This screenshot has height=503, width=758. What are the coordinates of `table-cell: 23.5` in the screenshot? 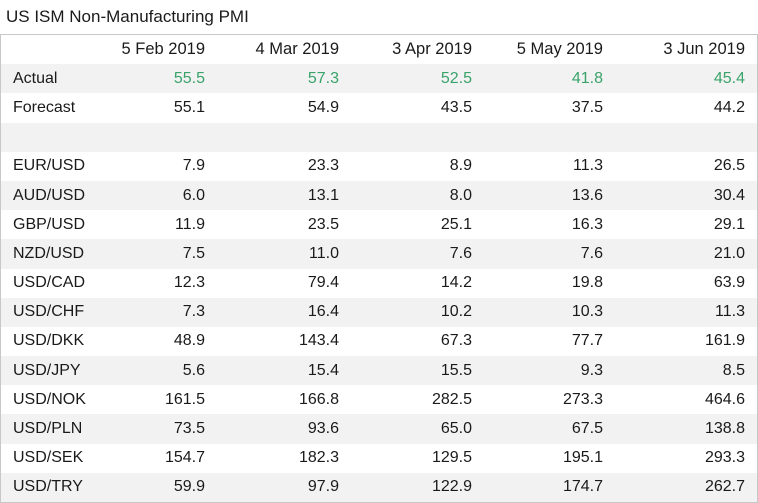 It's located at (323, 224).